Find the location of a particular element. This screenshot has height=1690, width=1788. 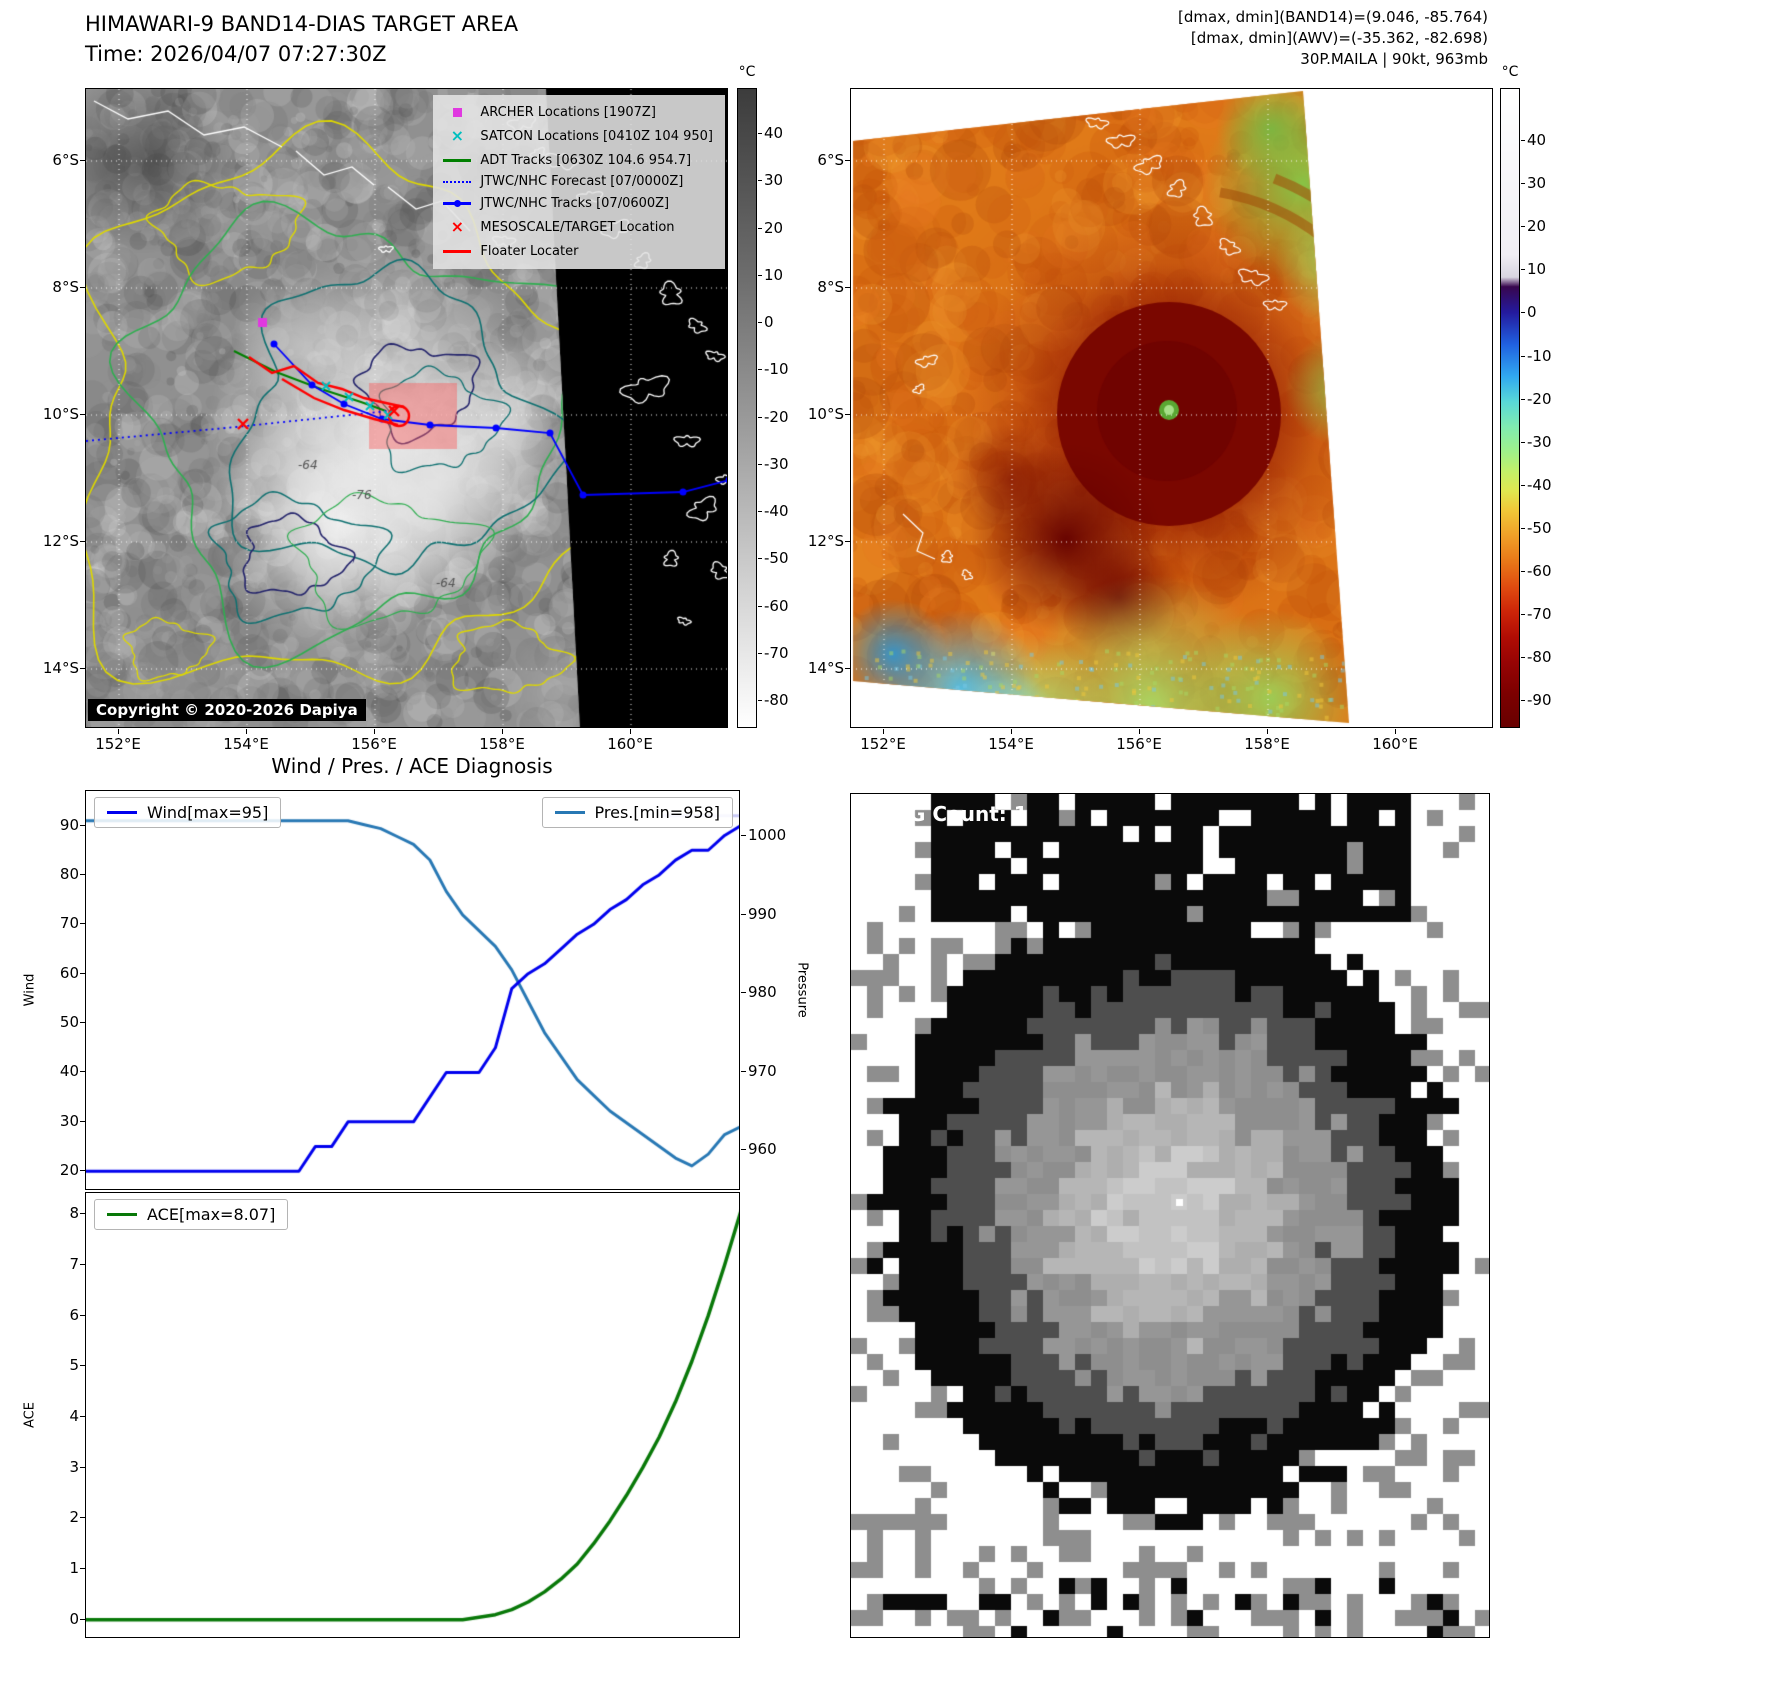

pressure-axis-label: Pressure is located at coordinates (802, 990).